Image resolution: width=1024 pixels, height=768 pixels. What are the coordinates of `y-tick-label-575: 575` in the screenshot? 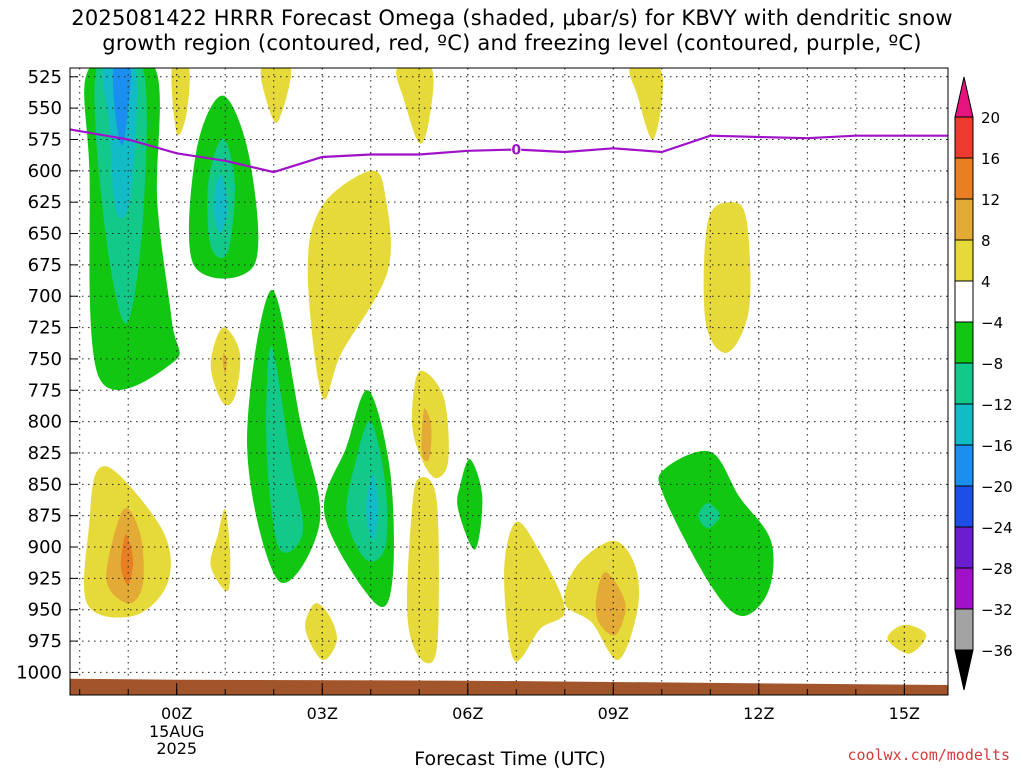 It's located at (45, 139).